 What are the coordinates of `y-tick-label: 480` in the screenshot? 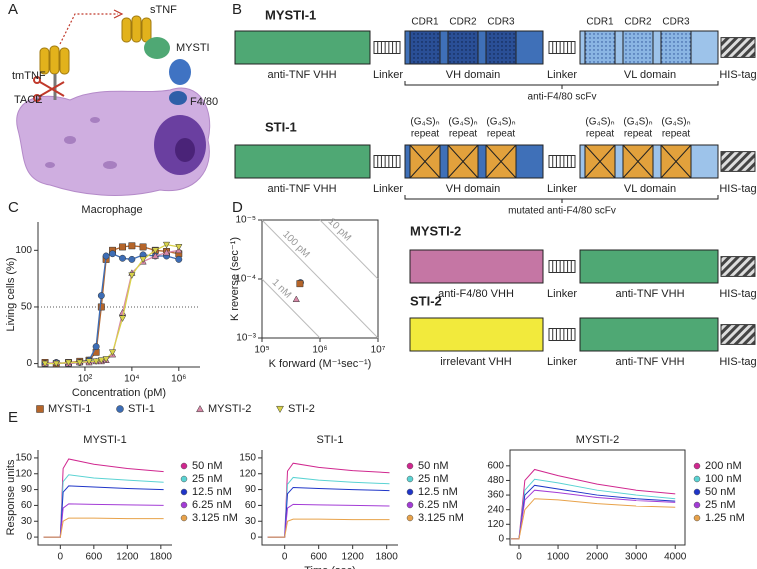 It's located at (495, 480).